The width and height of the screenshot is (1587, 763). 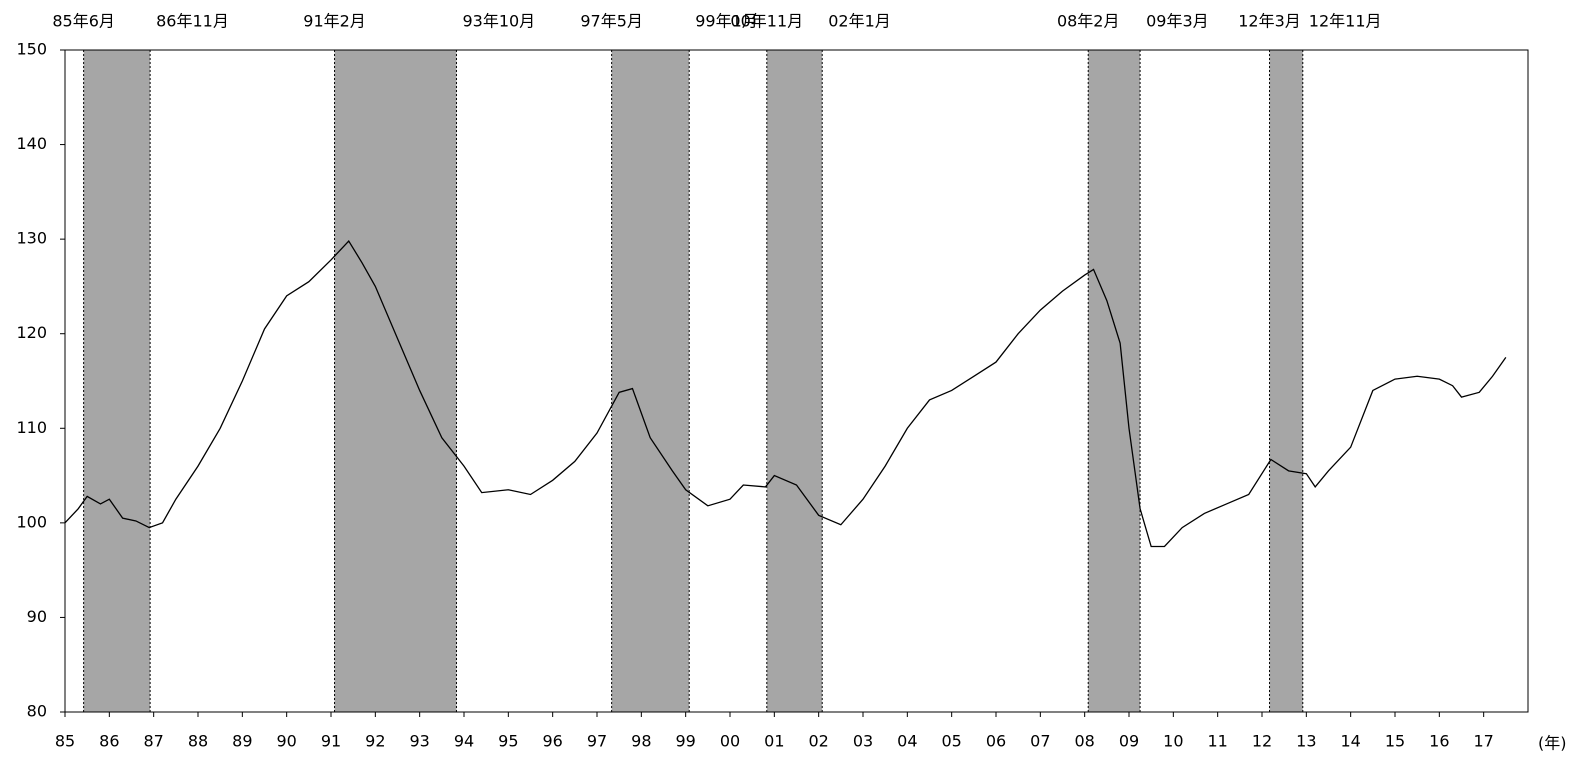 What do you see at coordinates (597, 741) in the screenshot?
I see `x-tick-label: 97` at bounding box center [597, 741].